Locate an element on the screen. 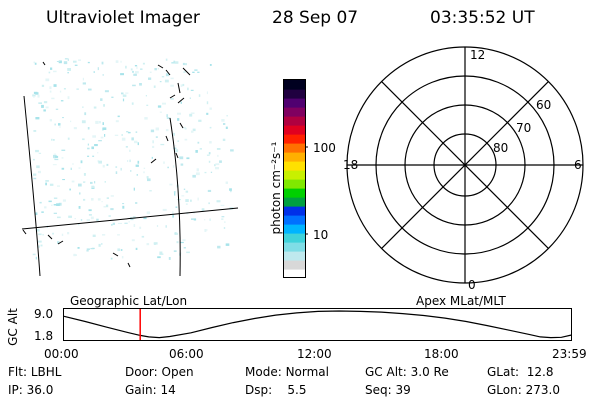 This screenshot has height=400, width=600. ip-value: 36.0 is located at coordinates (40, 390).